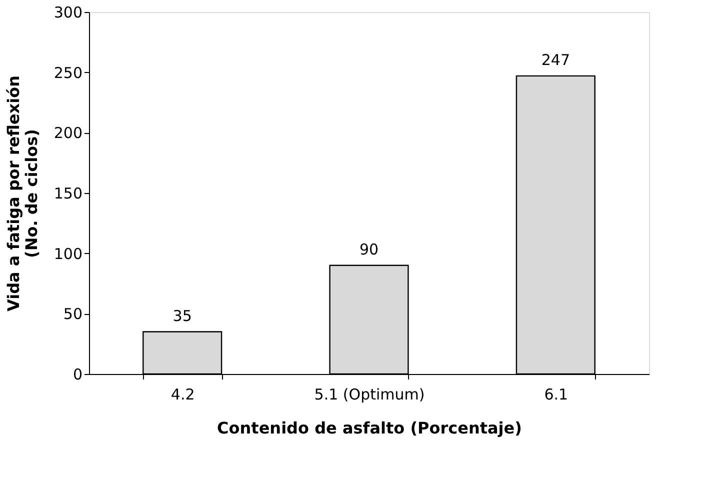  I want to click on data-label: 35, so click(182, 315).